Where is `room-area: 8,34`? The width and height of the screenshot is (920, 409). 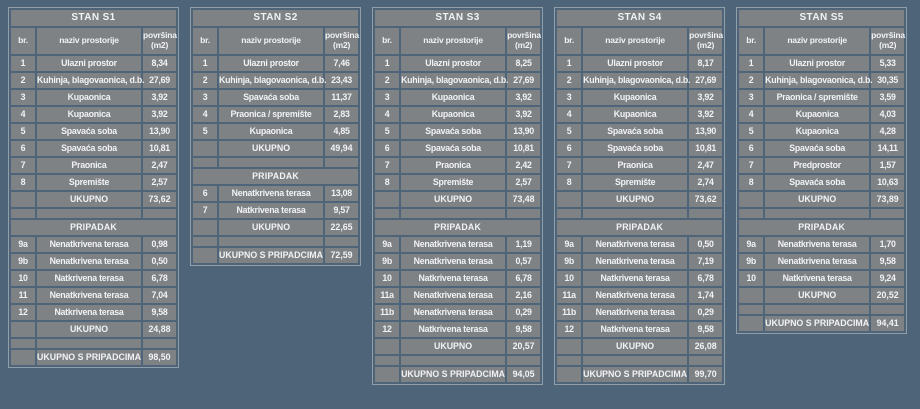 room-area: 8,34 is located at coordinates (160, 63).